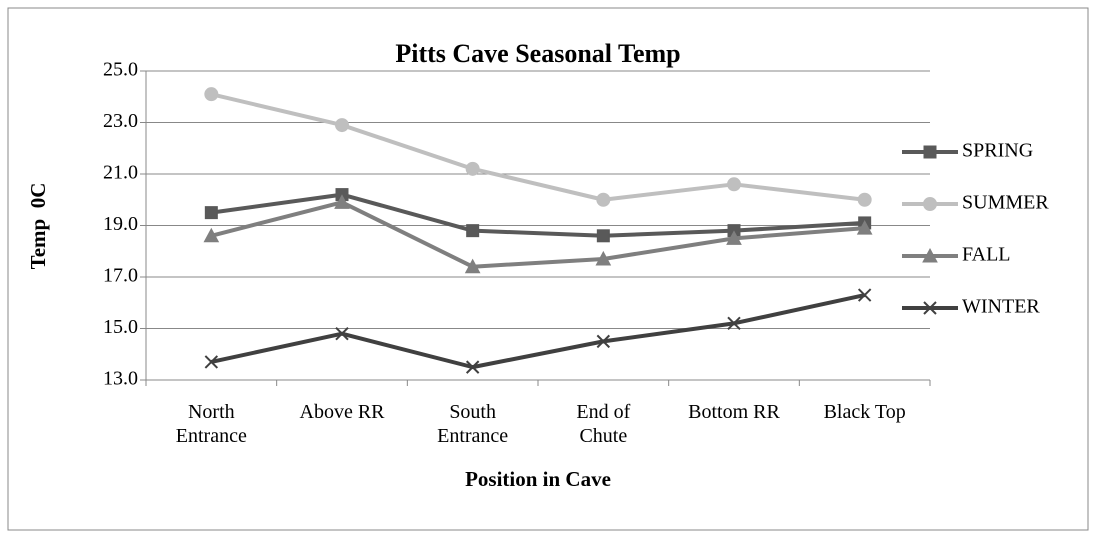 Image resolution: width=1096 pixels, height=536 pixels. Describe the element at coordinates (120, 224) in the screenshot. I see `y-tick-label: 19.0` at that location.